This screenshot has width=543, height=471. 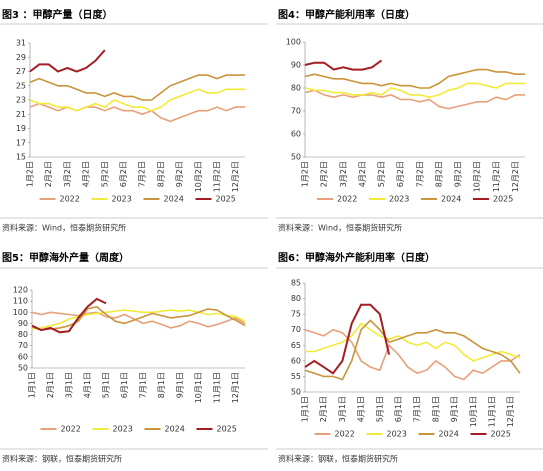 What do you see at coordinates (198, 387) in the screenshot?
I see `x-tick-label: 10月1日` at bounding box center [198, 387].